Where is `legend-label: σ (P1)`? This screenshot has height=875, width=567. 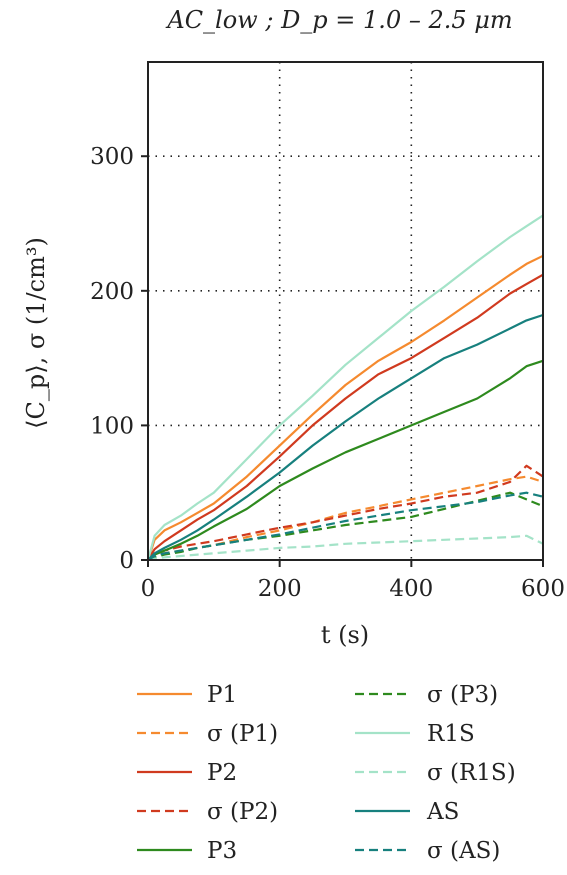
legend-label: σ (P1) is located at coordinates (242, 734).